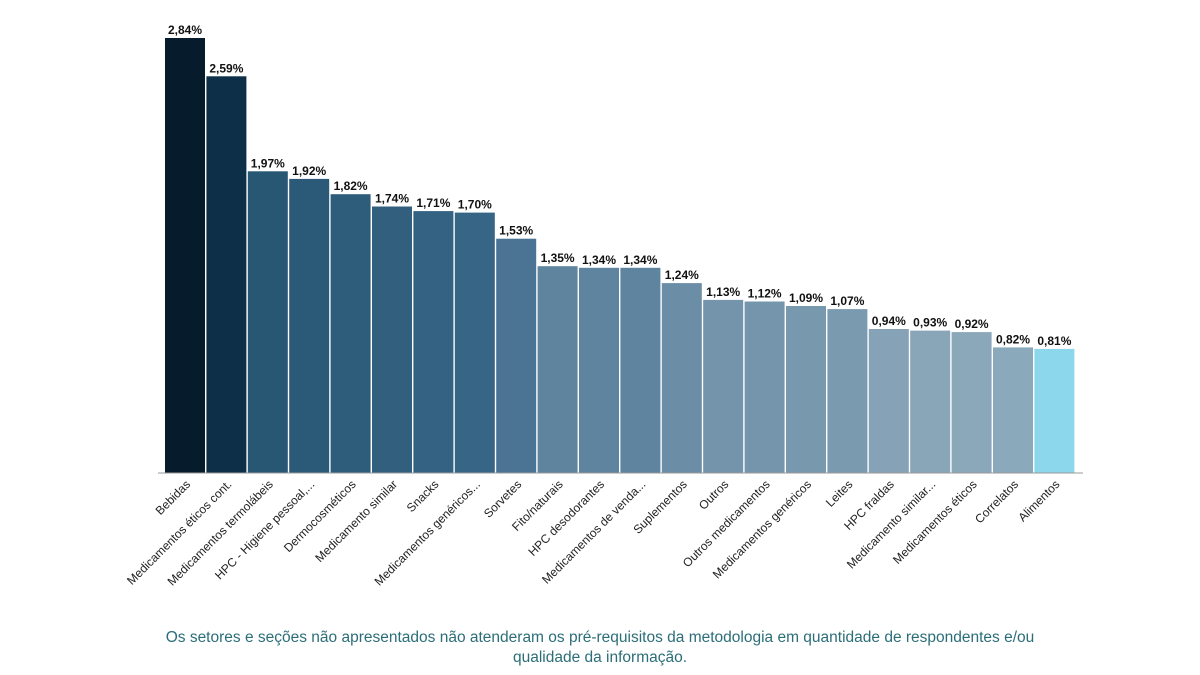  I want to click on value-label: 0,81%, so click(1054, 341).